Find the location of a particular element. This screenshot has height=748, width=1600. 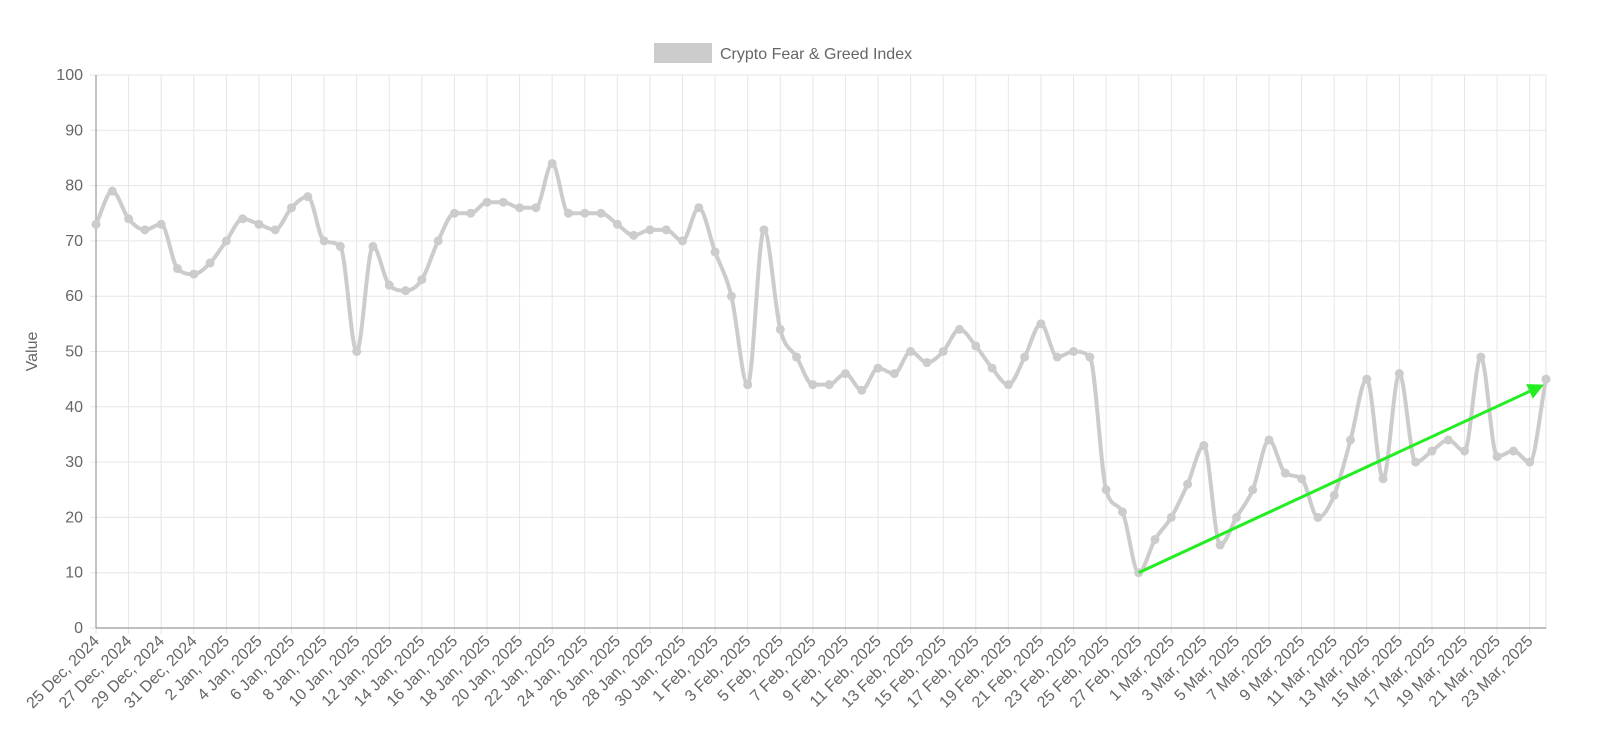

y-tick-labels: 0 10 20 30 40 50 60 70 80 90 100 is located at coordinates (69, 352).